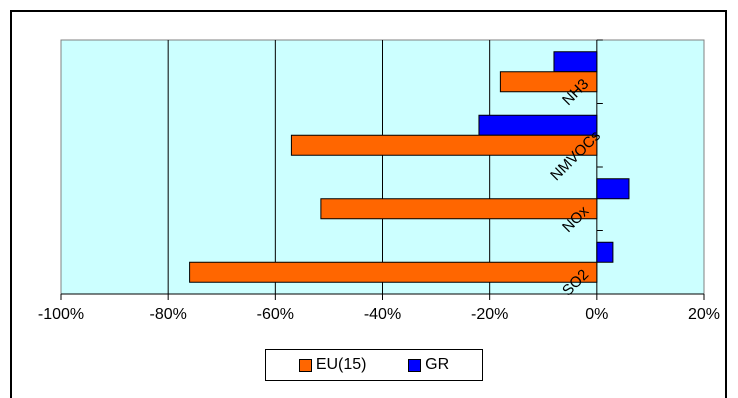 This screenshot has width=738, height=398. What do you see at coordinates (382, 314) in the screenshot?
I see `x-tick-label-3: -40%` at bounding box center [382, 314].